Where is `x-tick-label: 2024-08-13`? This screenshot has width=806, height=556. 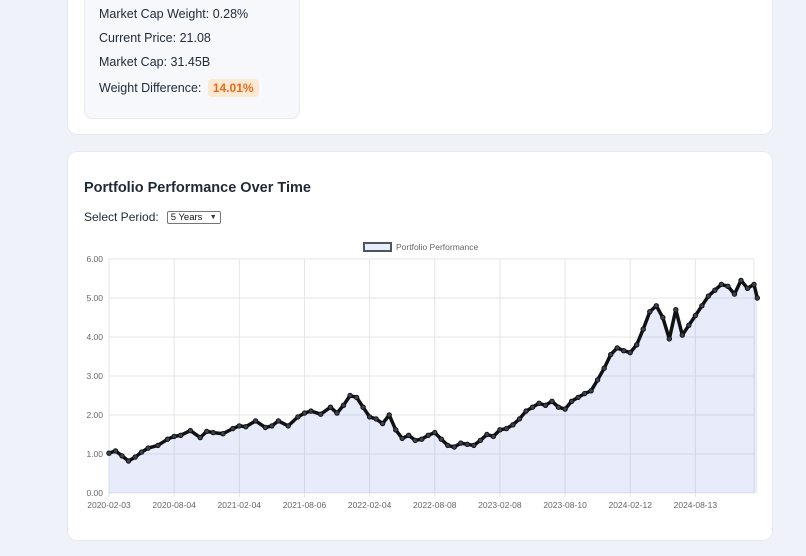
x-tick-label: 2024-08-13 is located at coordinates (696, 505).